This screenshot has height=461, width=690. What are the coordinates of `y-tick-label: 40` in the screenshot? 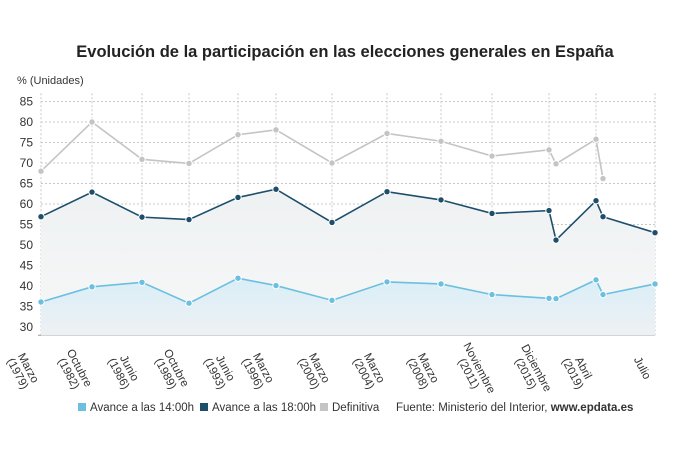 It's located at (27, 286).